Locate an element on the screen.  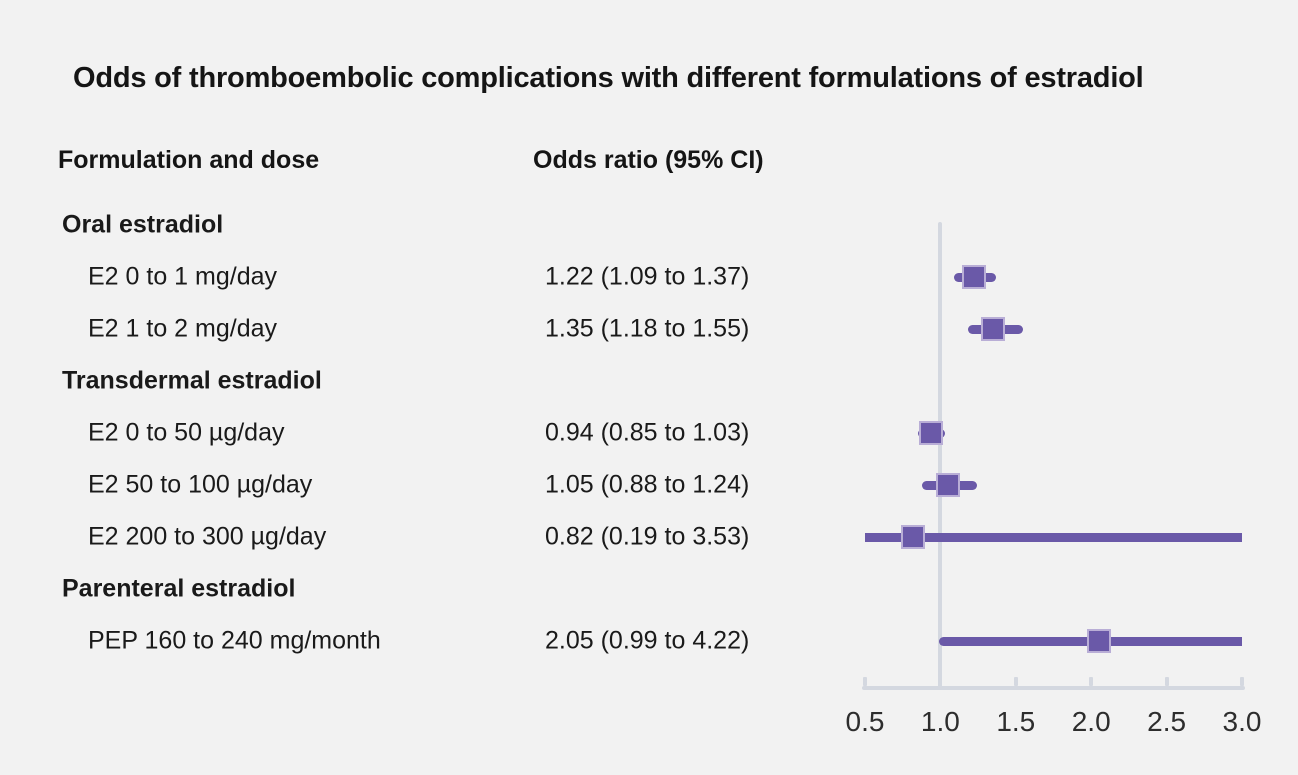
odds-ratio-value: 1.05 (0.88 to 1.24) is located at coordinates (647, 484).